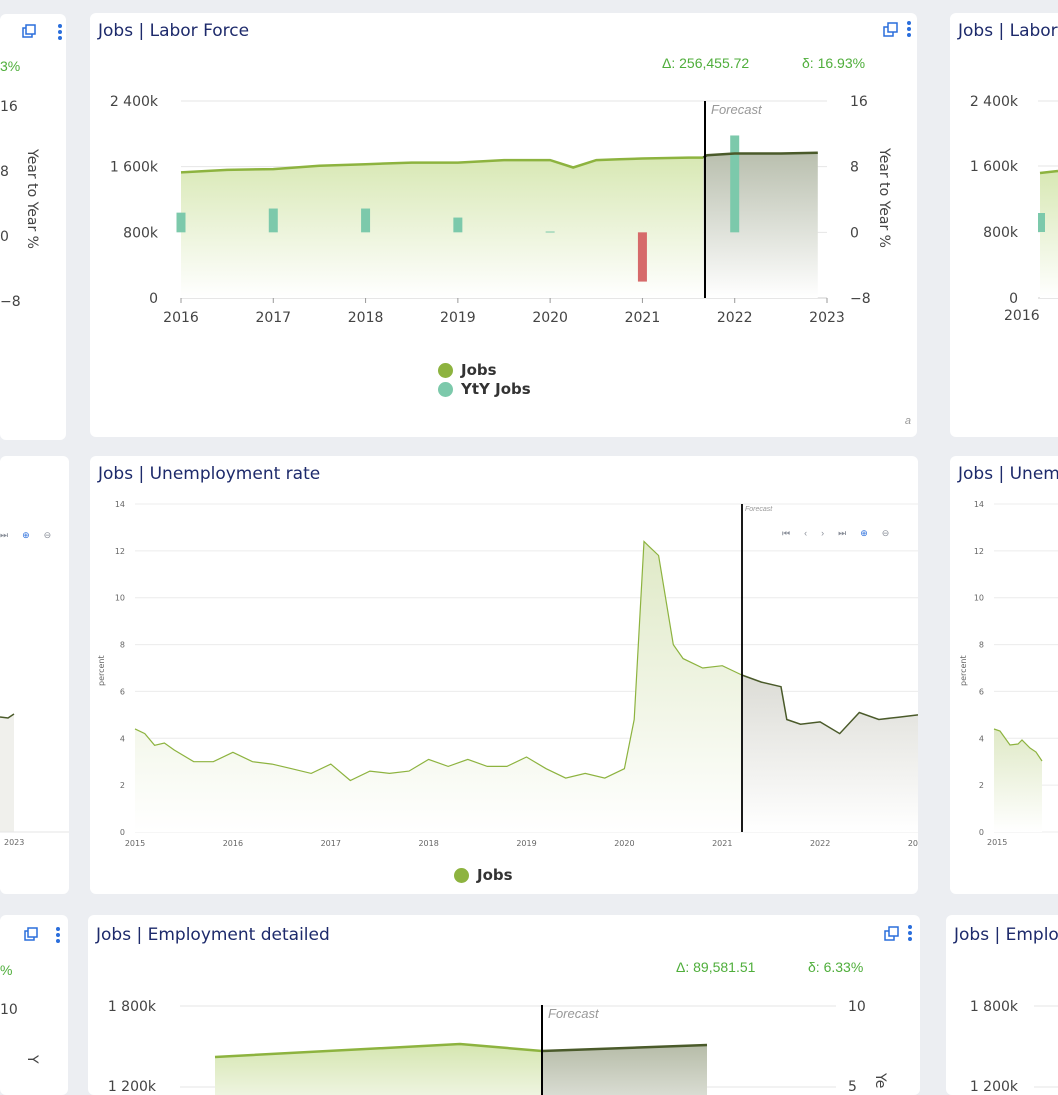 This screenshot has height=1095, width=1058. Describe the element at coordinates (496, 389) in the screenshot. I see `legend-label: YtY Jobs` at that location.